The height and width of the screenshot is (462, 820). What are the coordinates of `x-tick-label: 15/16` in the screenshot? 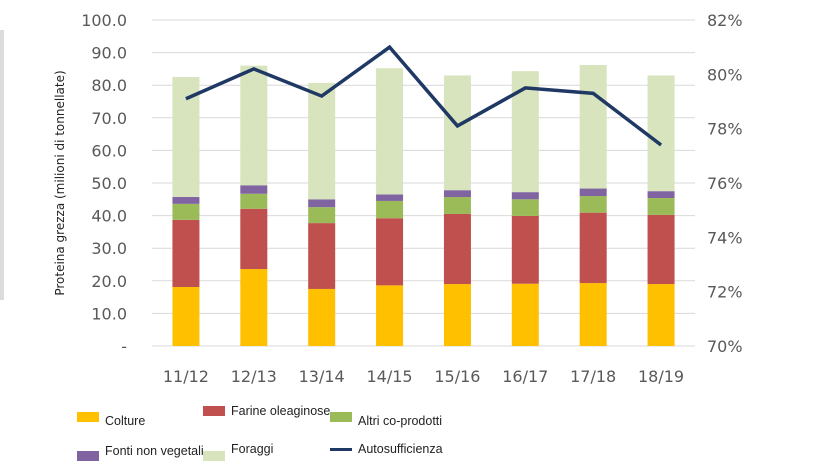 It's located at (457, 376).